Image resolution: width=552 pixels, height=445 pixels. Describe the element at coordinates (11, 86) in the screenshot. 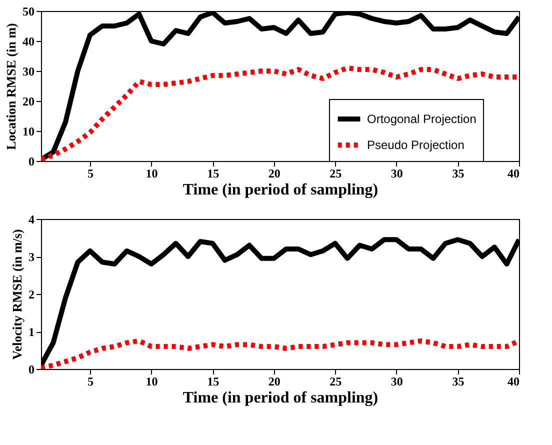

I see `y-axis-title: Location RMSE (in m)` at that location.